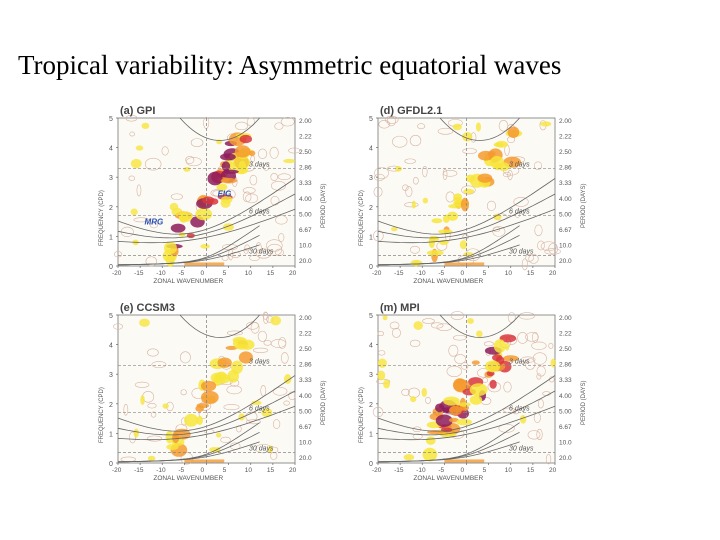  I want to click on period-tick-label: 10.0, so click(305, 245).